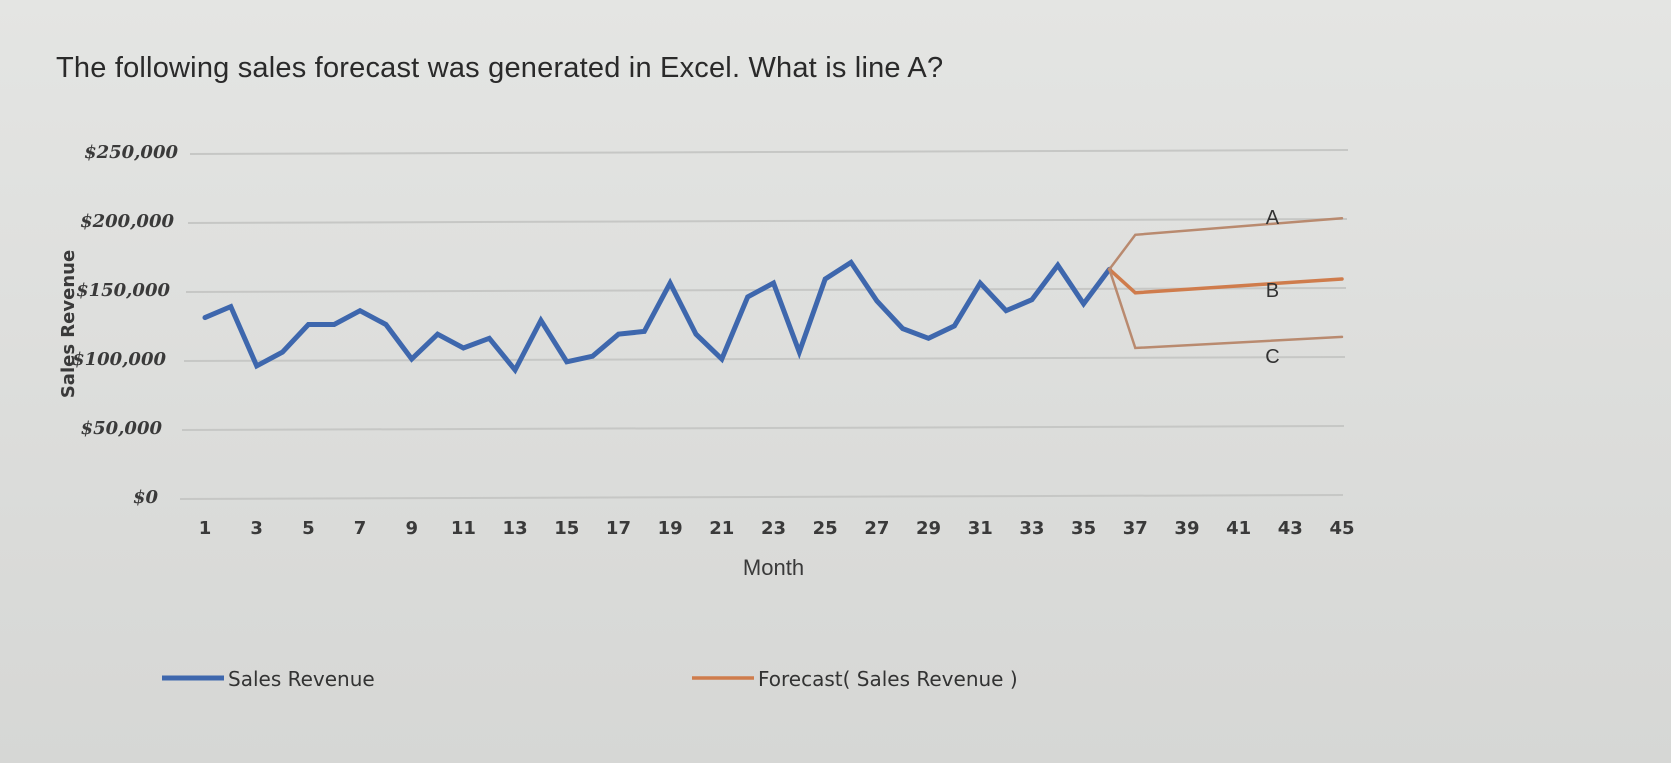 The image size is (1671, 763). Describe the element at coordinates (308, 528) in the screenshot. I see `x-tick-label: 5` at that location.